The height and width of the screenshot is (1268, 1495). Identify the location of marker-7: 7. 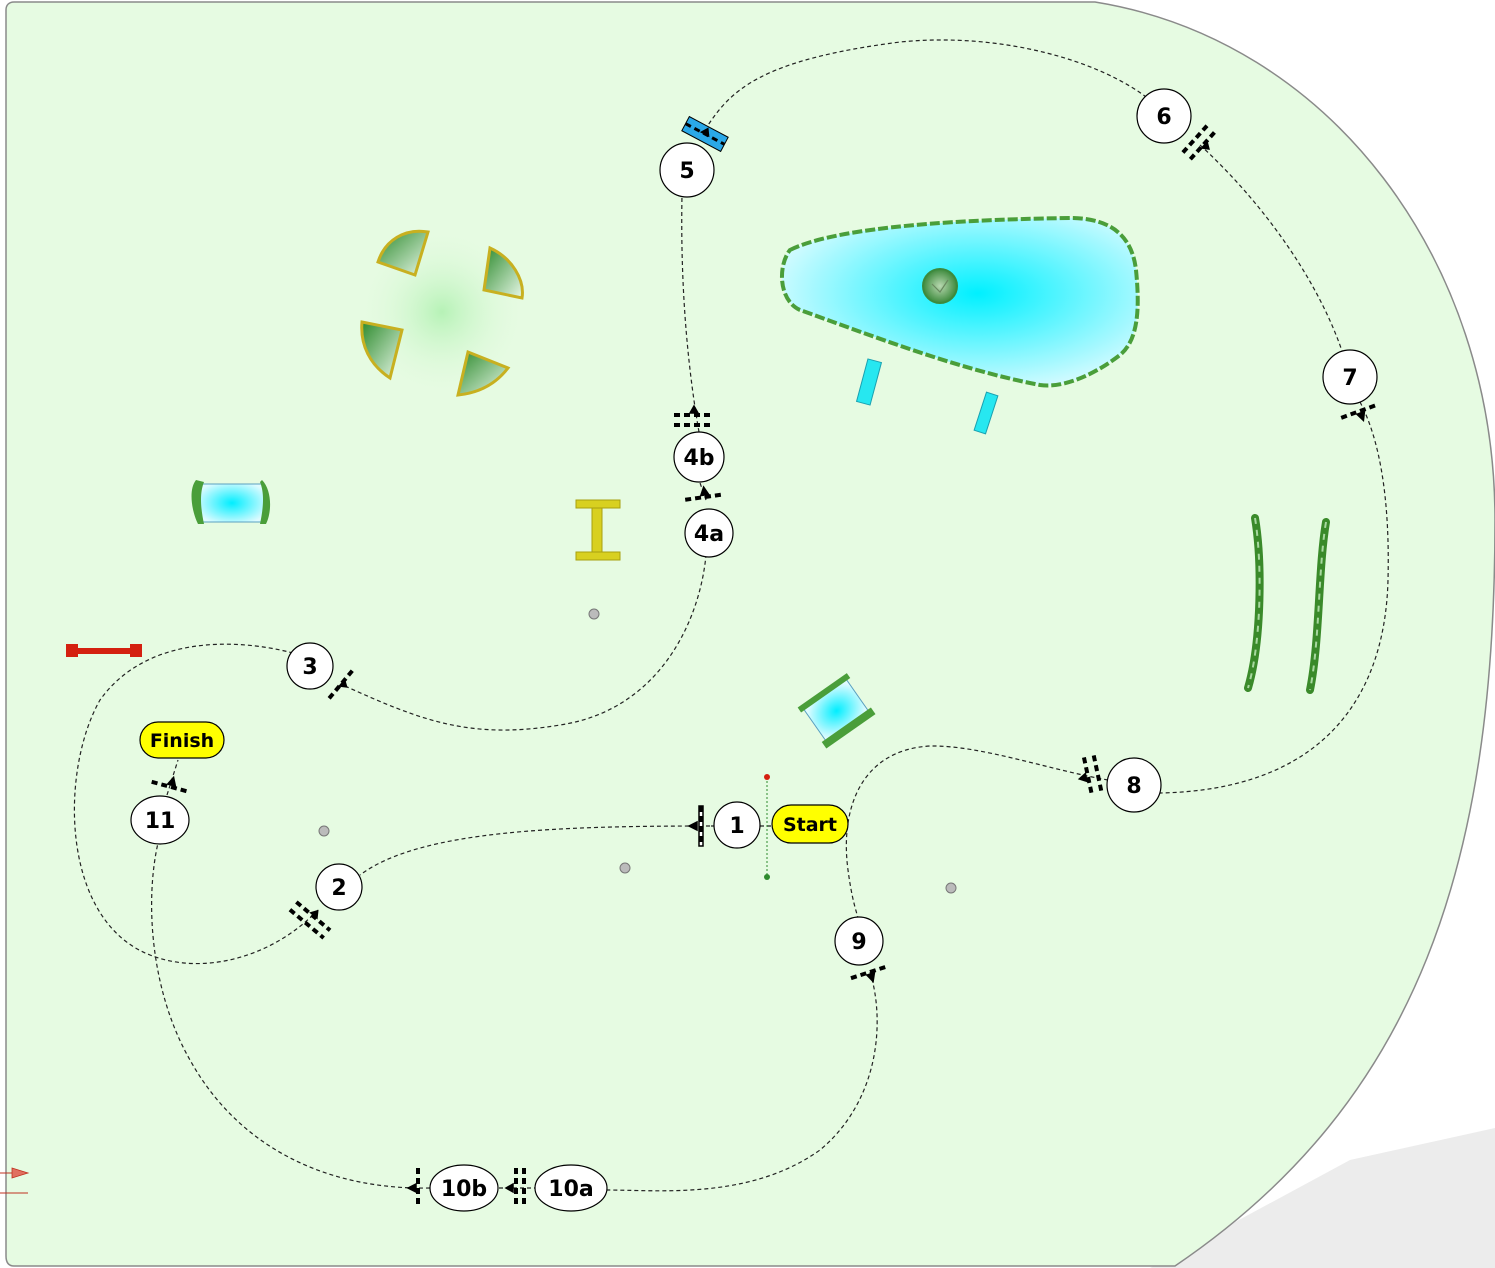
(1350, 377).